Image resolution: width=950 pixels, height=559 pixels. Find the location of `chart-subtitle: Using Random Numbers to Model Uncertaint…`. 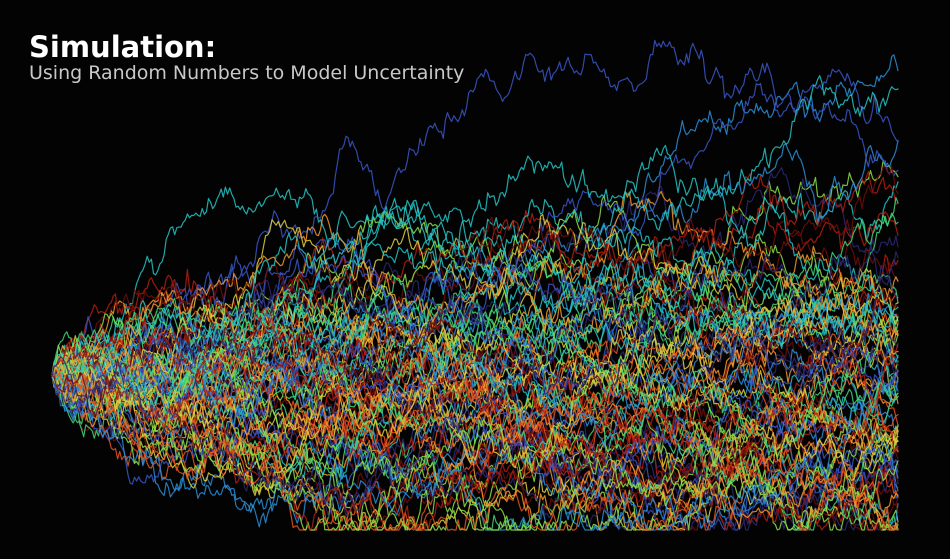

chart-subtitle: Using Random Numbers to Model Uncertaint… is located at coordinates (247, 73).